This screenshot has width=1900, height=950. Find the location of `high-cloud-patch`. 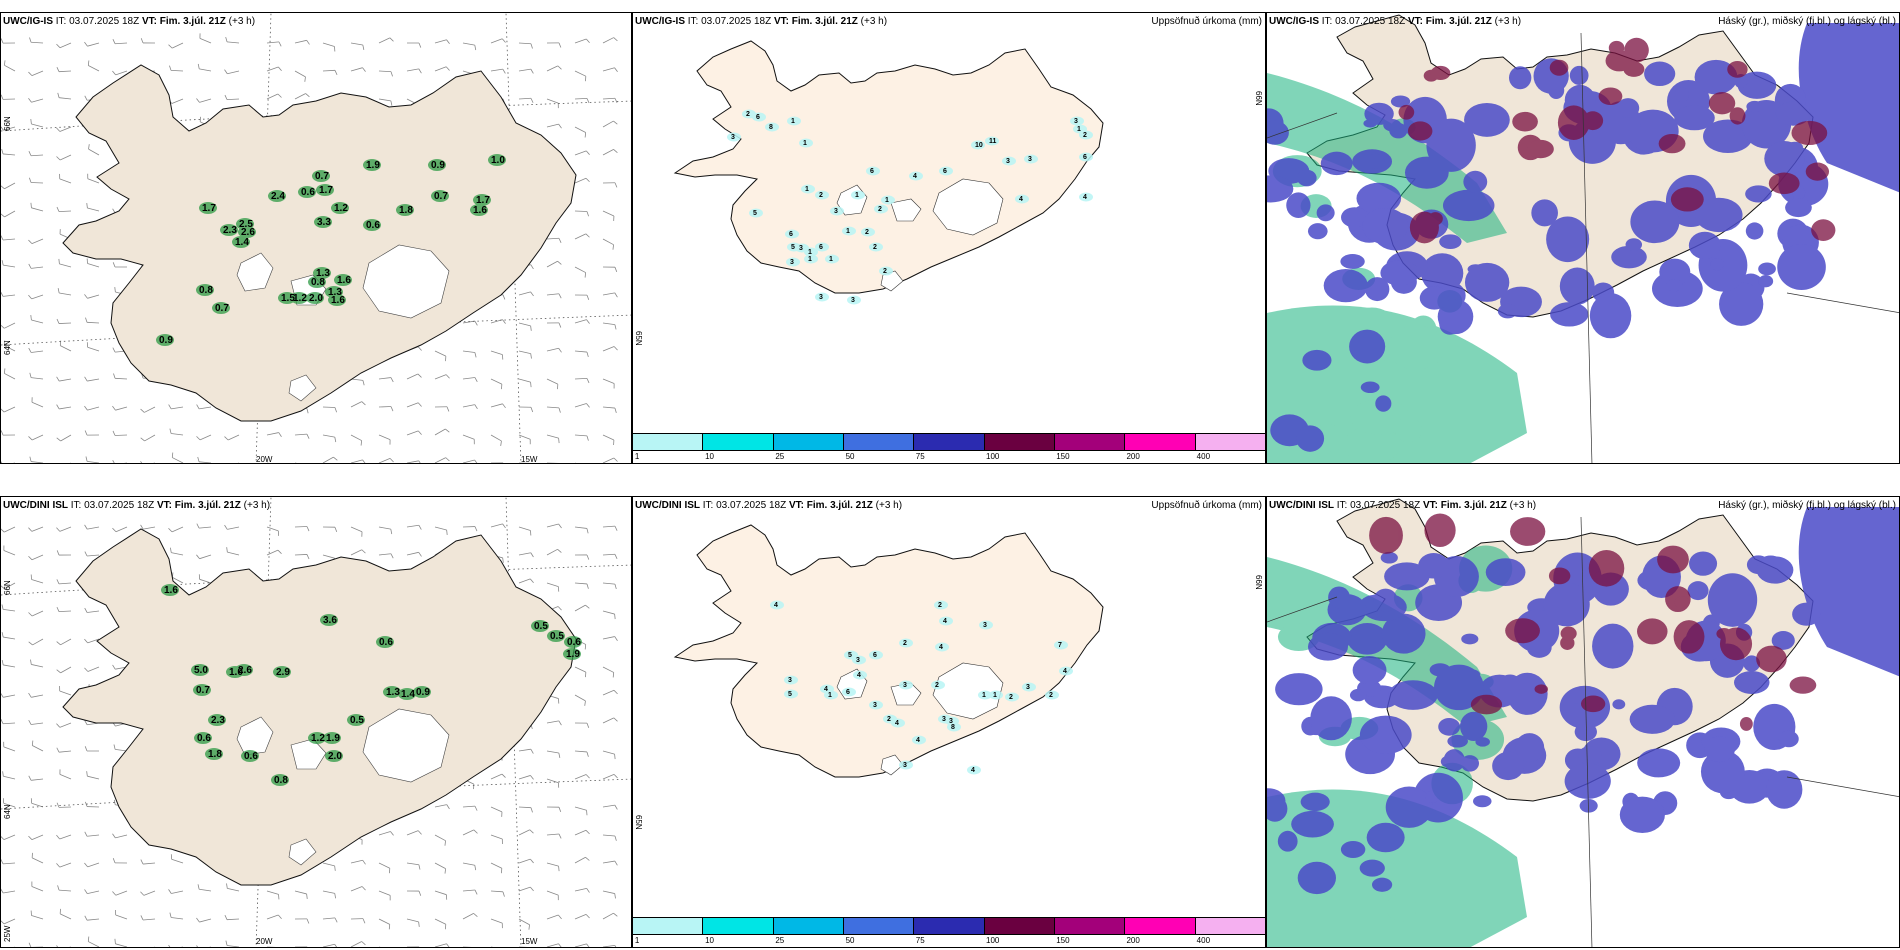

high-cloud-patch is located at coordinates (1380, 417).